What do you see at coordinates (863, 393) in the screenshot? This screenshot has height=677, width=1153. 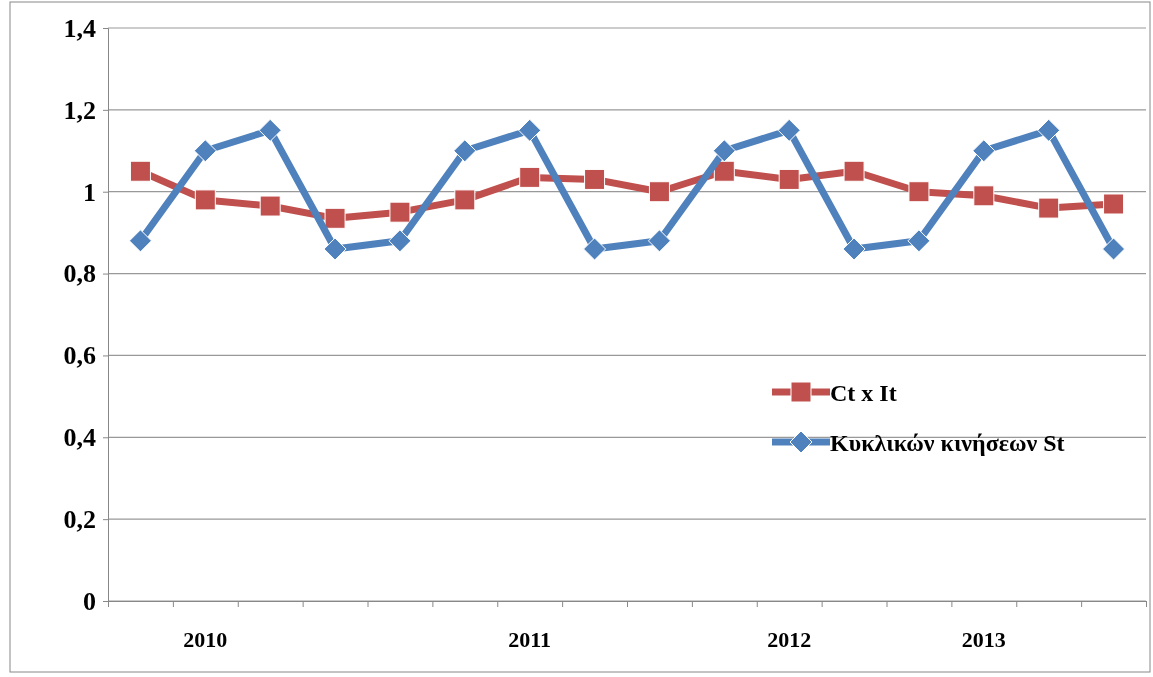 I see `legend-label: Ct x It` at bounding box center [863, 393].